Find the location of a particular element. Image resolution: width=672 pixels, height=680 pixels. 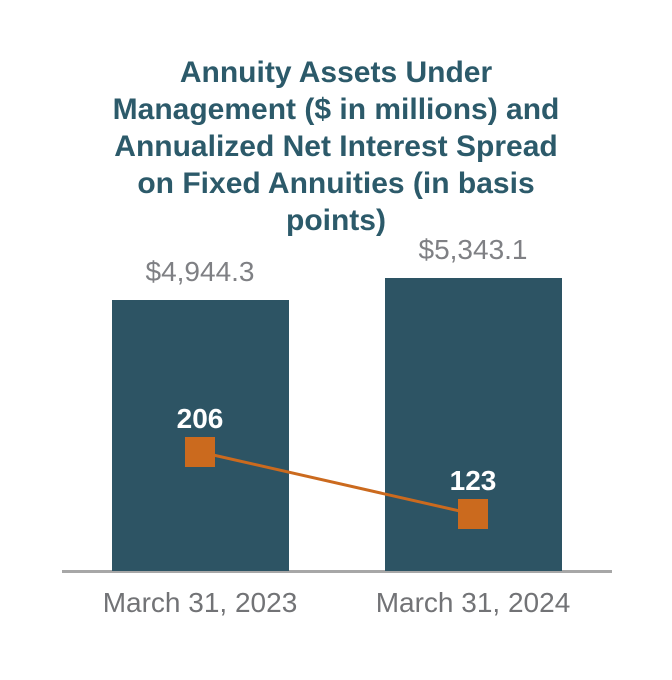

chart-title-line: points) is located at coordinates (336, 220).